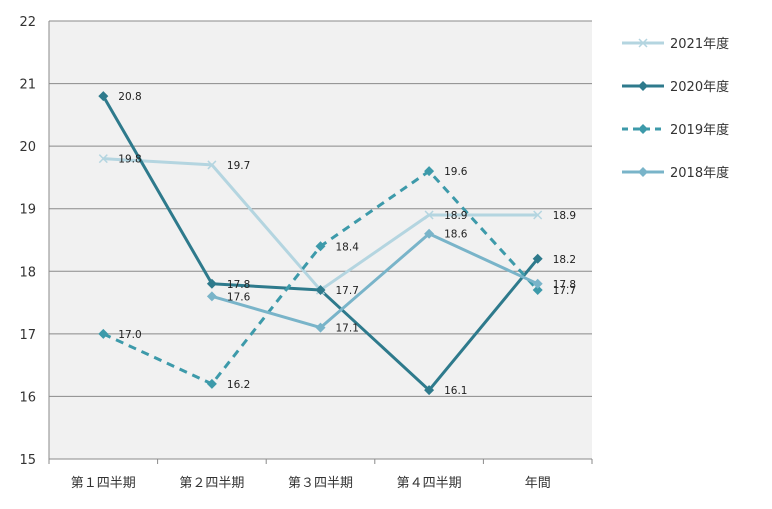 The width and height of the screenshot is (772, 509). Describe the element at coordinates (320, 483) in the screenshot. I see `x-tick-label: 第３四半期` at that location.